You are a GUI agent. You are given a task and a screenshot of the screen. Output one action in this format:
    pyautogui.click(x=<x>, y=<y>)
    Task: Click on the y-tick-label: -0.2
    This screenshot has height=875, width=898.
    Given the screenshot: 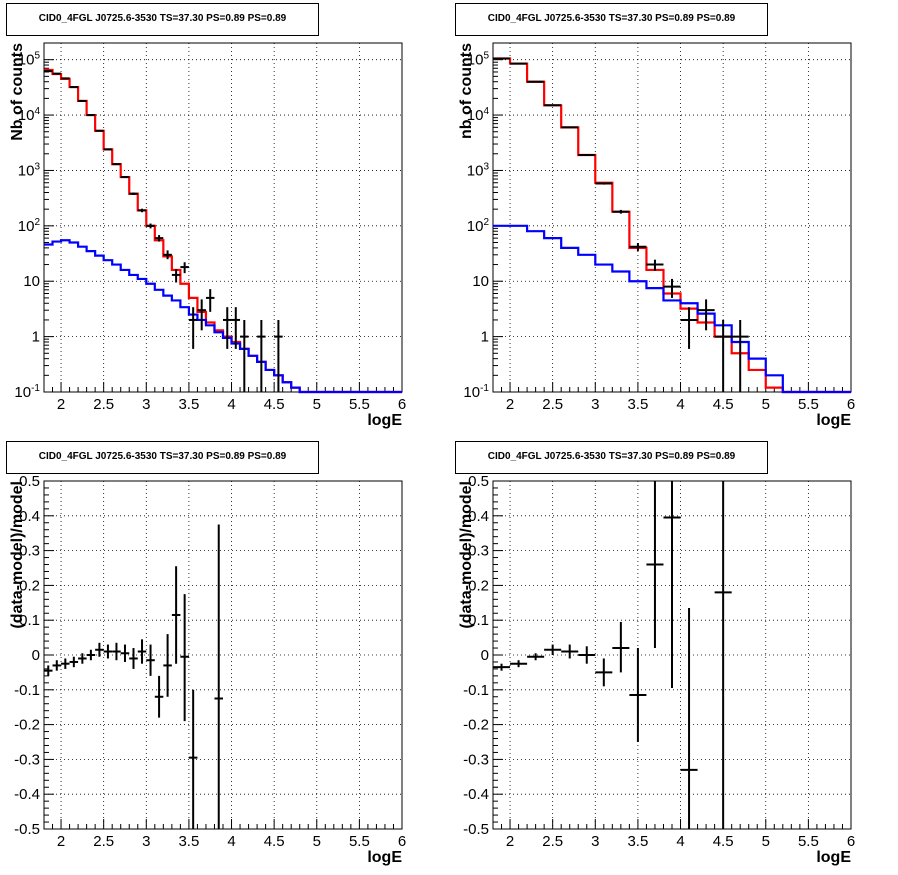 What is the action you would take?
    pyautogui.click(x=476, y=725)
    